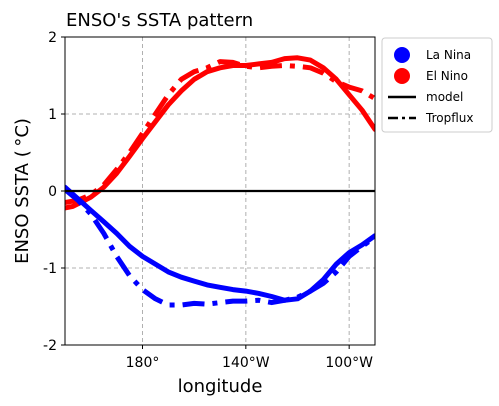  What do you see at coordinates (402, 55) in the screenshot?
I see `legend-marker-la-nina` at bounding box center [402, 55].